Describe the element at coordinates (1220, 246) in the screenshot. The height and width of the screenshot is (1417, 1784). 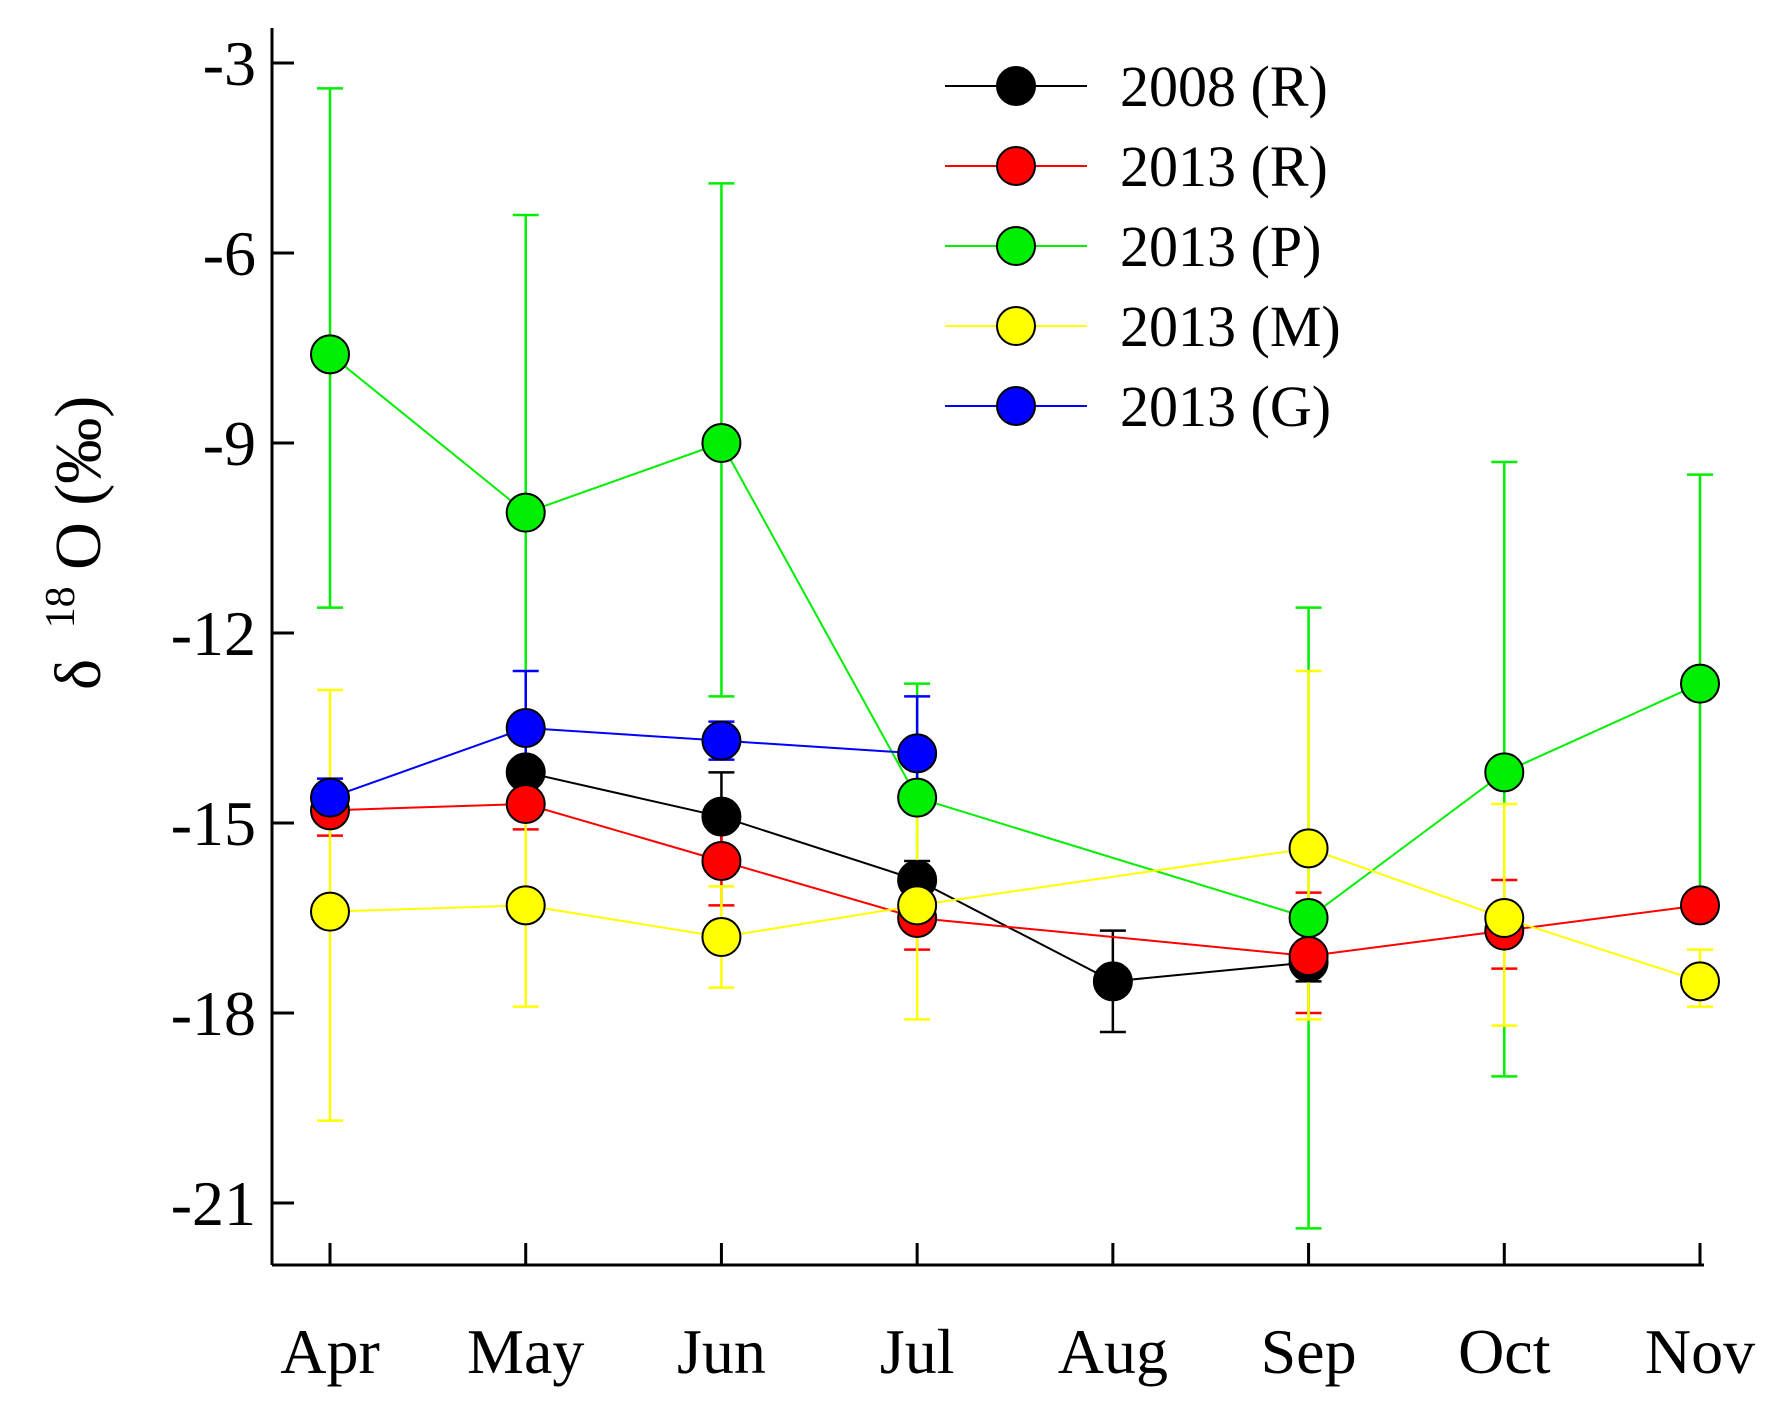
I see `legend-label: 2013 (P)` at that location.